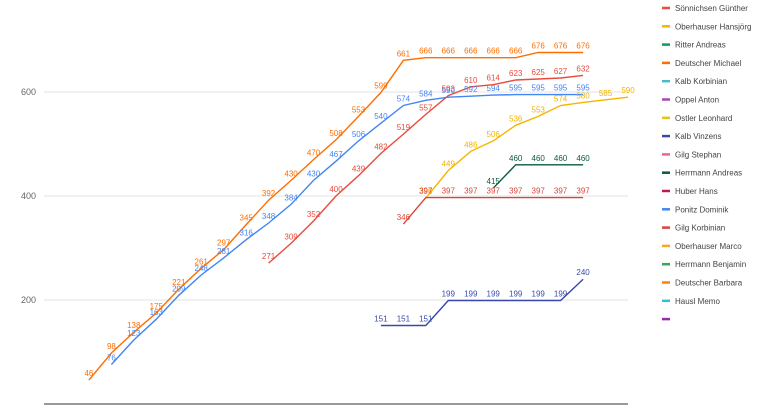  What do you see at coordinates (516, 118) in the screenshot?
I see `data-label: 536` at bounding box center [516, 118].